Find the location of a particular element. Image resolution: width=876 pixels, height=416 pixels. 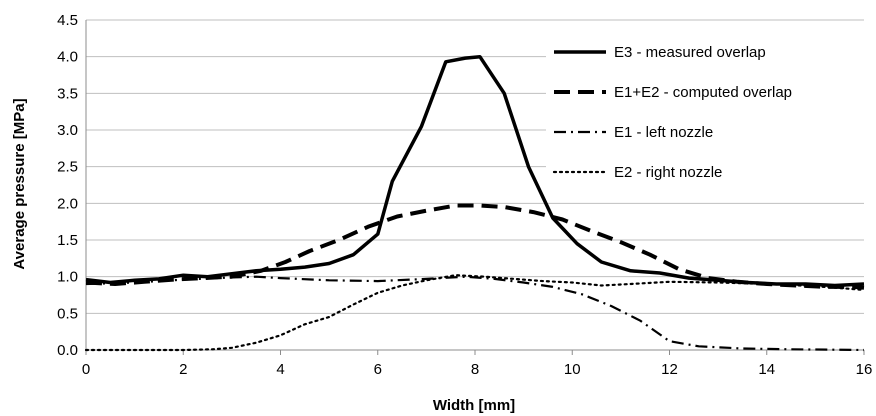

x-tick-label: 2 is located at coordinates (183, 369).